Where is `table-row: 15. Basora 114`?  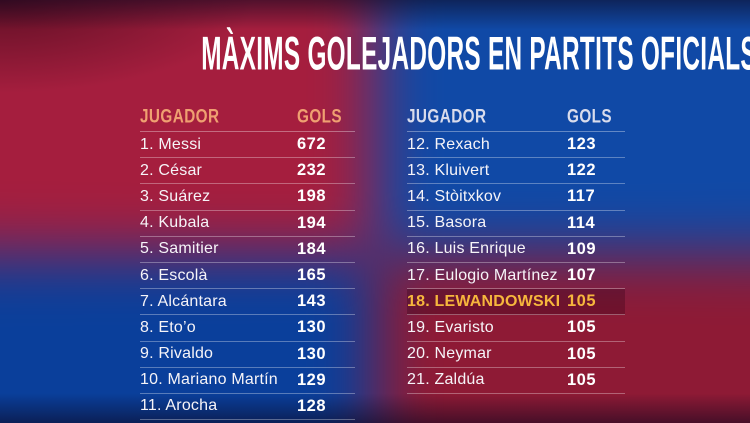 table-row: 15. Basora 114 is located at coordinates (516, 224).